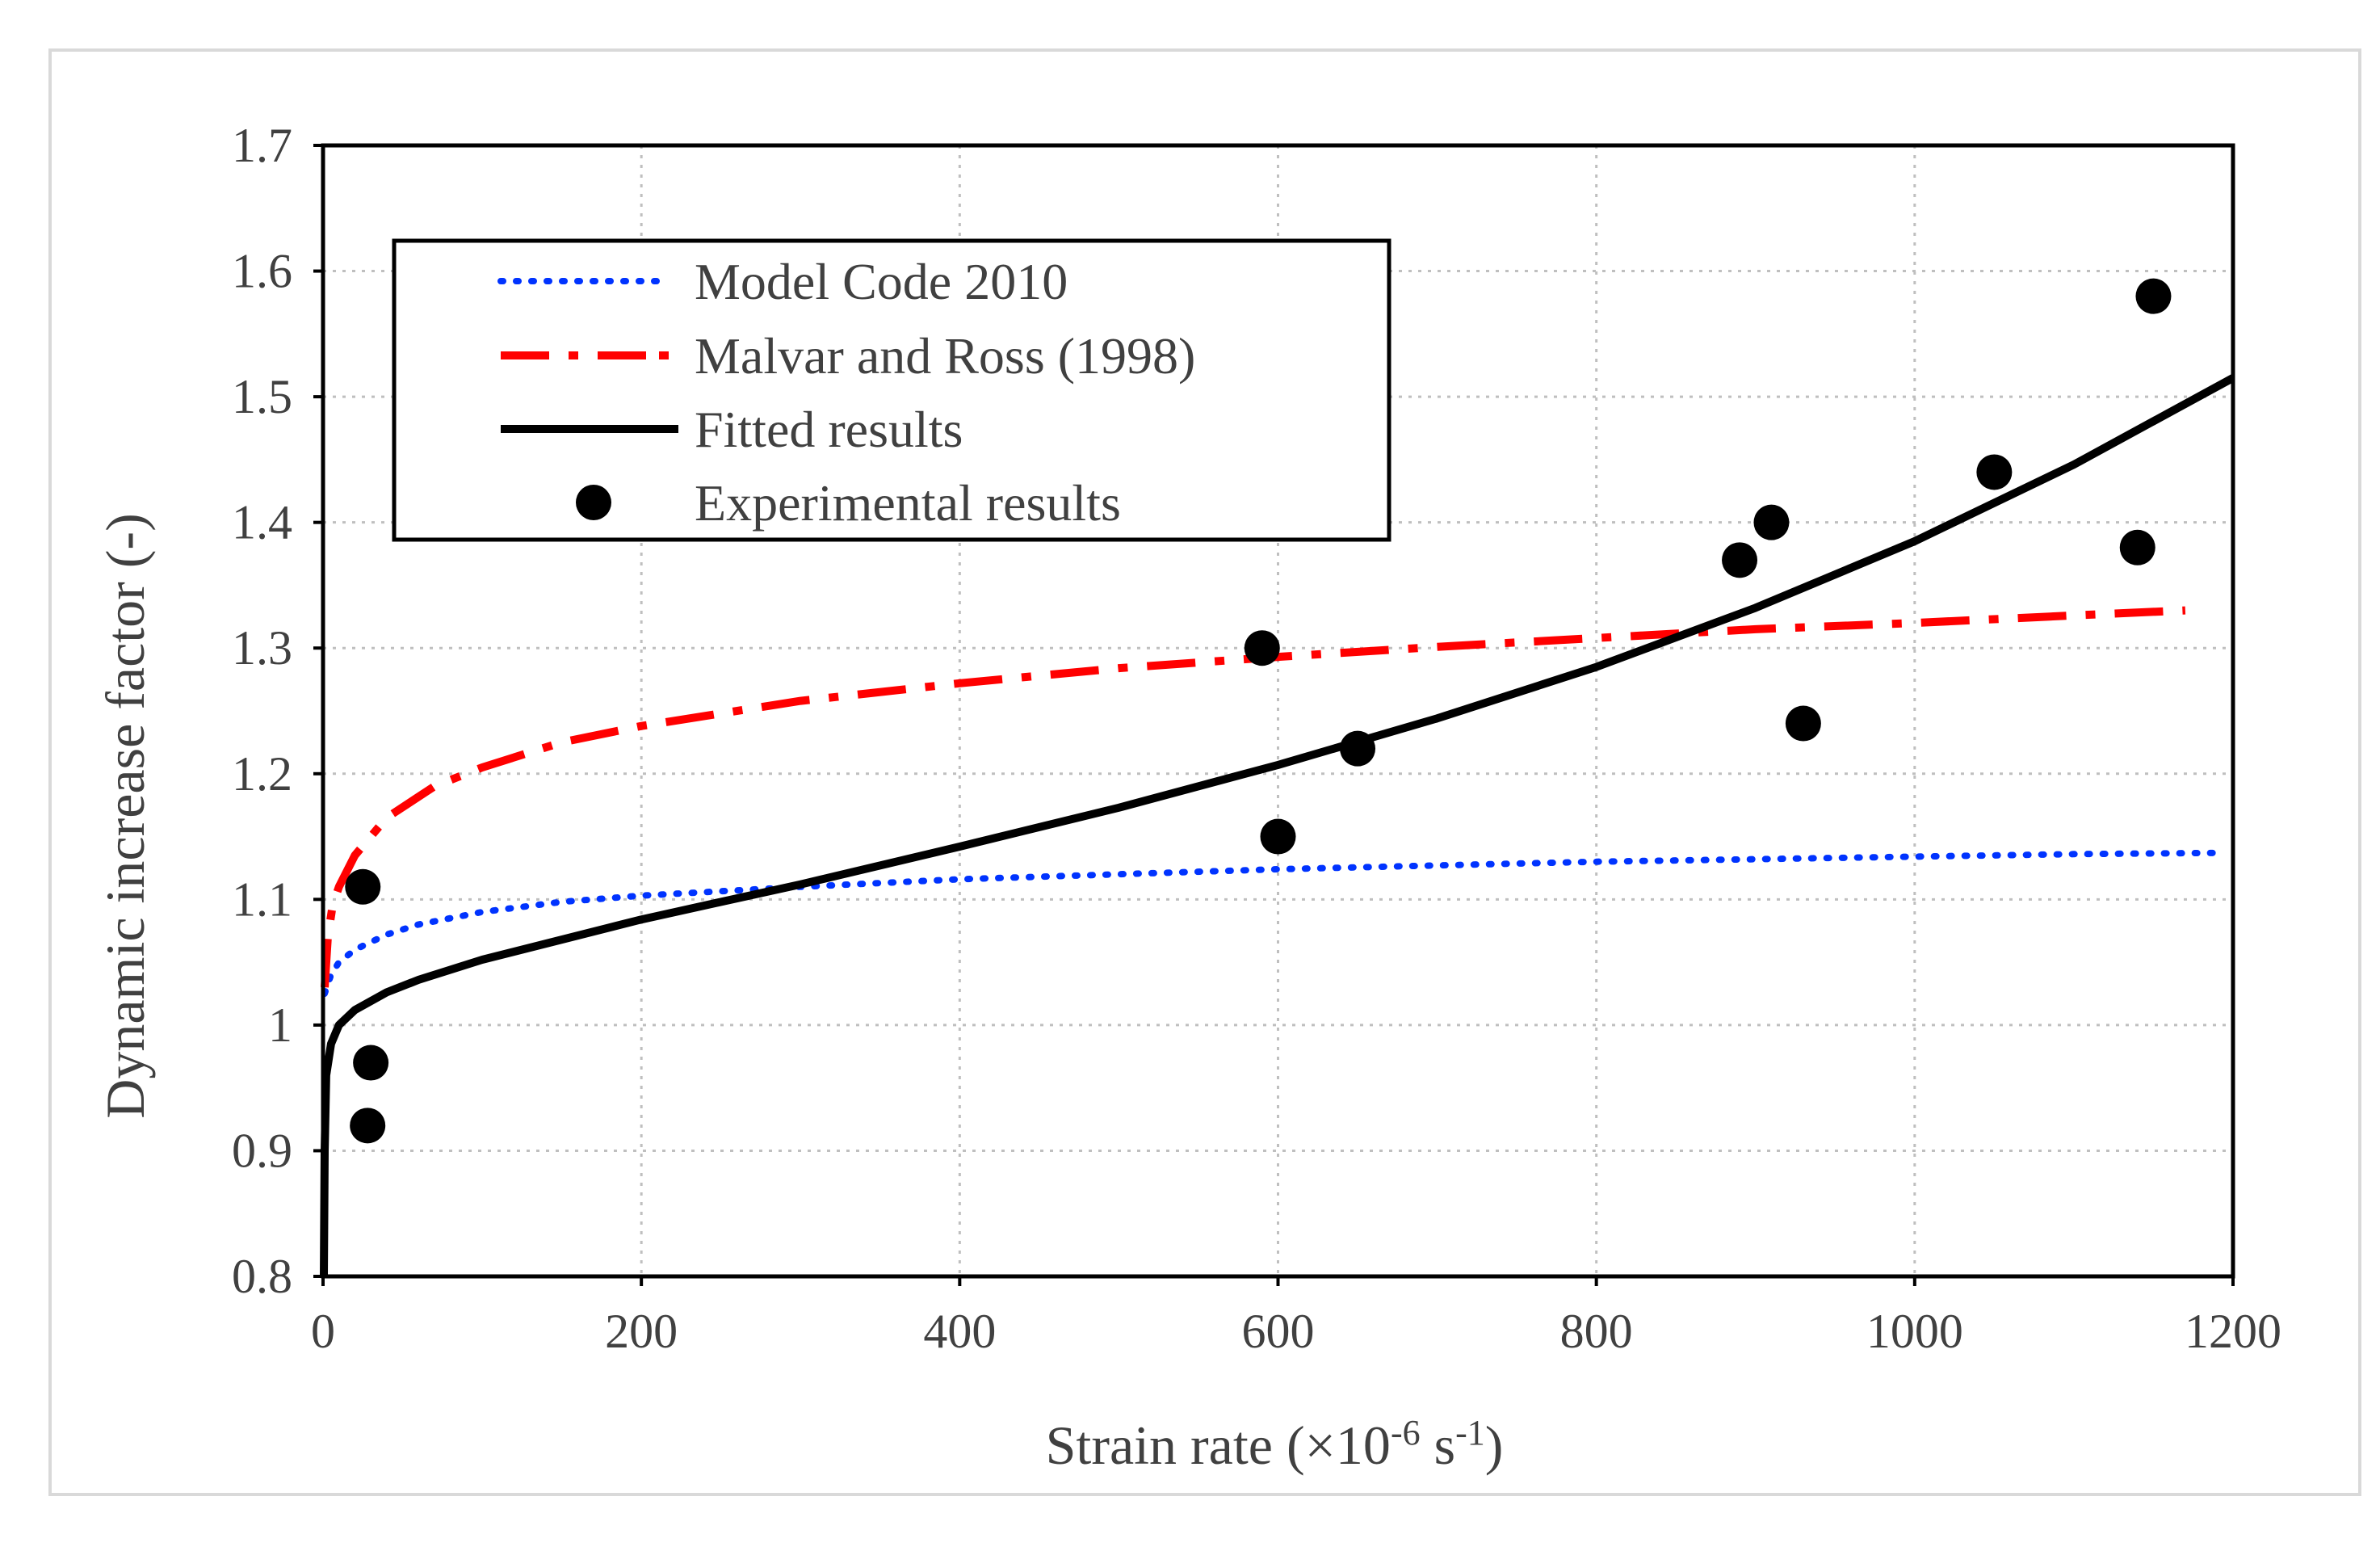  Describe the element at coordinates (262, 774) in the screenshot. I see `y-tick-label: 1.2` at that location.